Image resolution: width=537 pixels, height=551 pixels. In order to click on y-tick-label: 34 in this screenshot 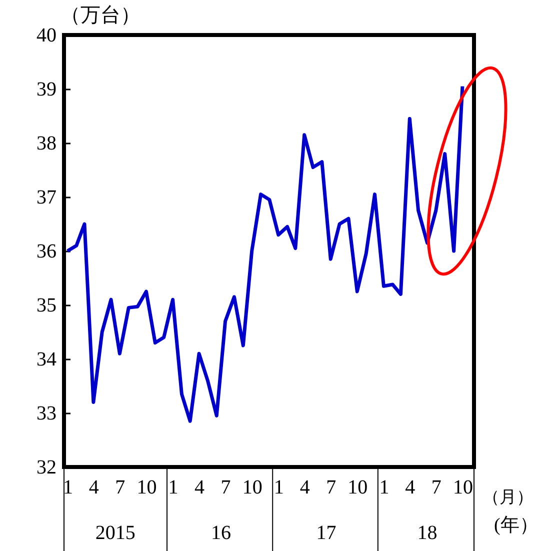, I will do `click(46, 359)`.